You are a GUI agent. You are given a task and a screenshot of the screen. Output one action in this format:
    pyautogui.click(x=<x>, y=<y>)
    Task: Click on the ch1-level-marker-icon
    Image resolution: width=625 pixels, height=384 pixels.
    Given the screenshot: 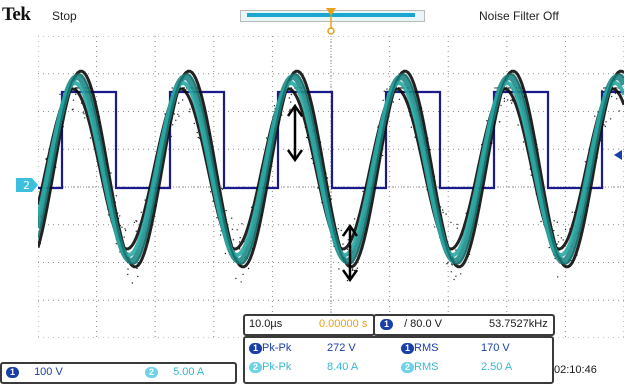 What is the action you would take?
    pyautogui.click(x=618, y=155)
    